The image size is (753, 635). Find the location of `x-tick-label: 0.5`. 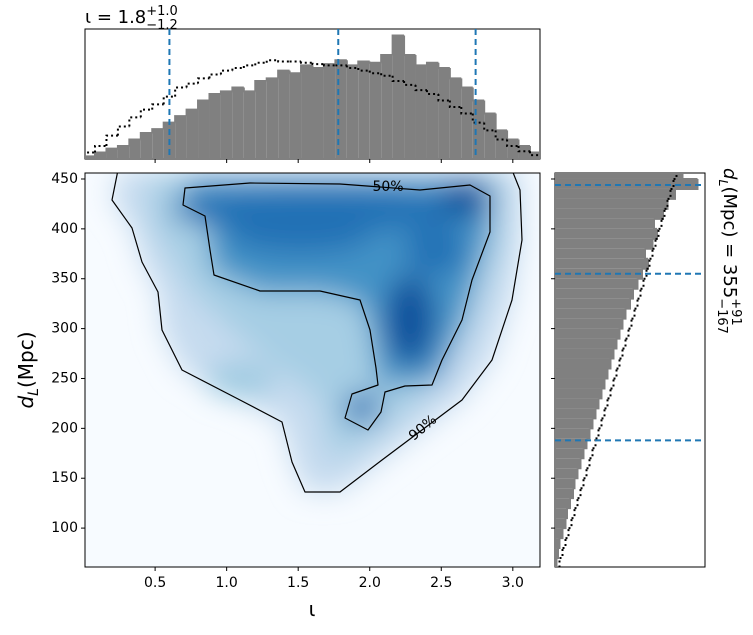

x-tick-label: 0.5 is located at coordinates (155, 583).